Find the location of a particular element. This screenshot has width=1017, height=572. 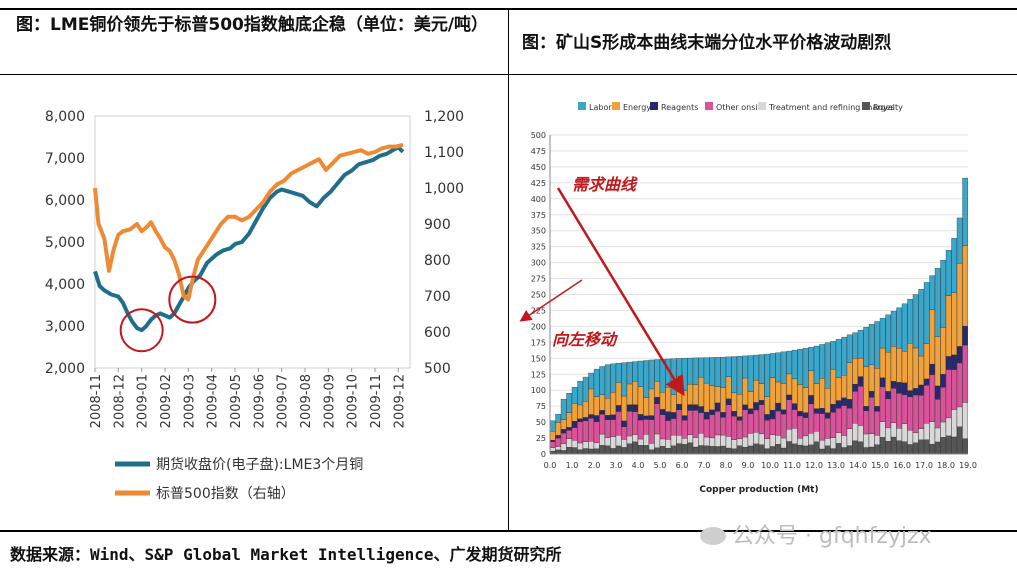

sp500-bottom-circle is located at coordinates (192, 299).